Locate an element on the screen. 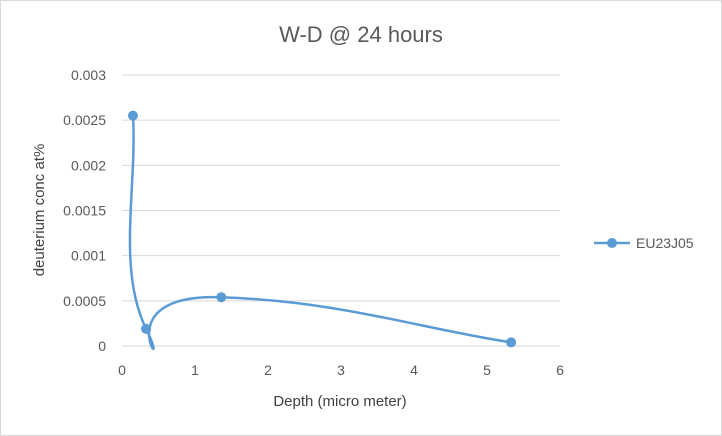  y-tick-label: 0 is located at coordinates (102, 346).